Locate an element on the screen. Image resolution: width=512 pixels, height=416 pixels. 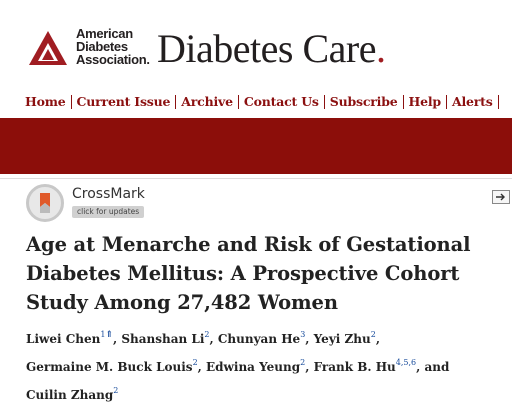
journal-title: Diabetes Care. is located at coordinates (271, 48).